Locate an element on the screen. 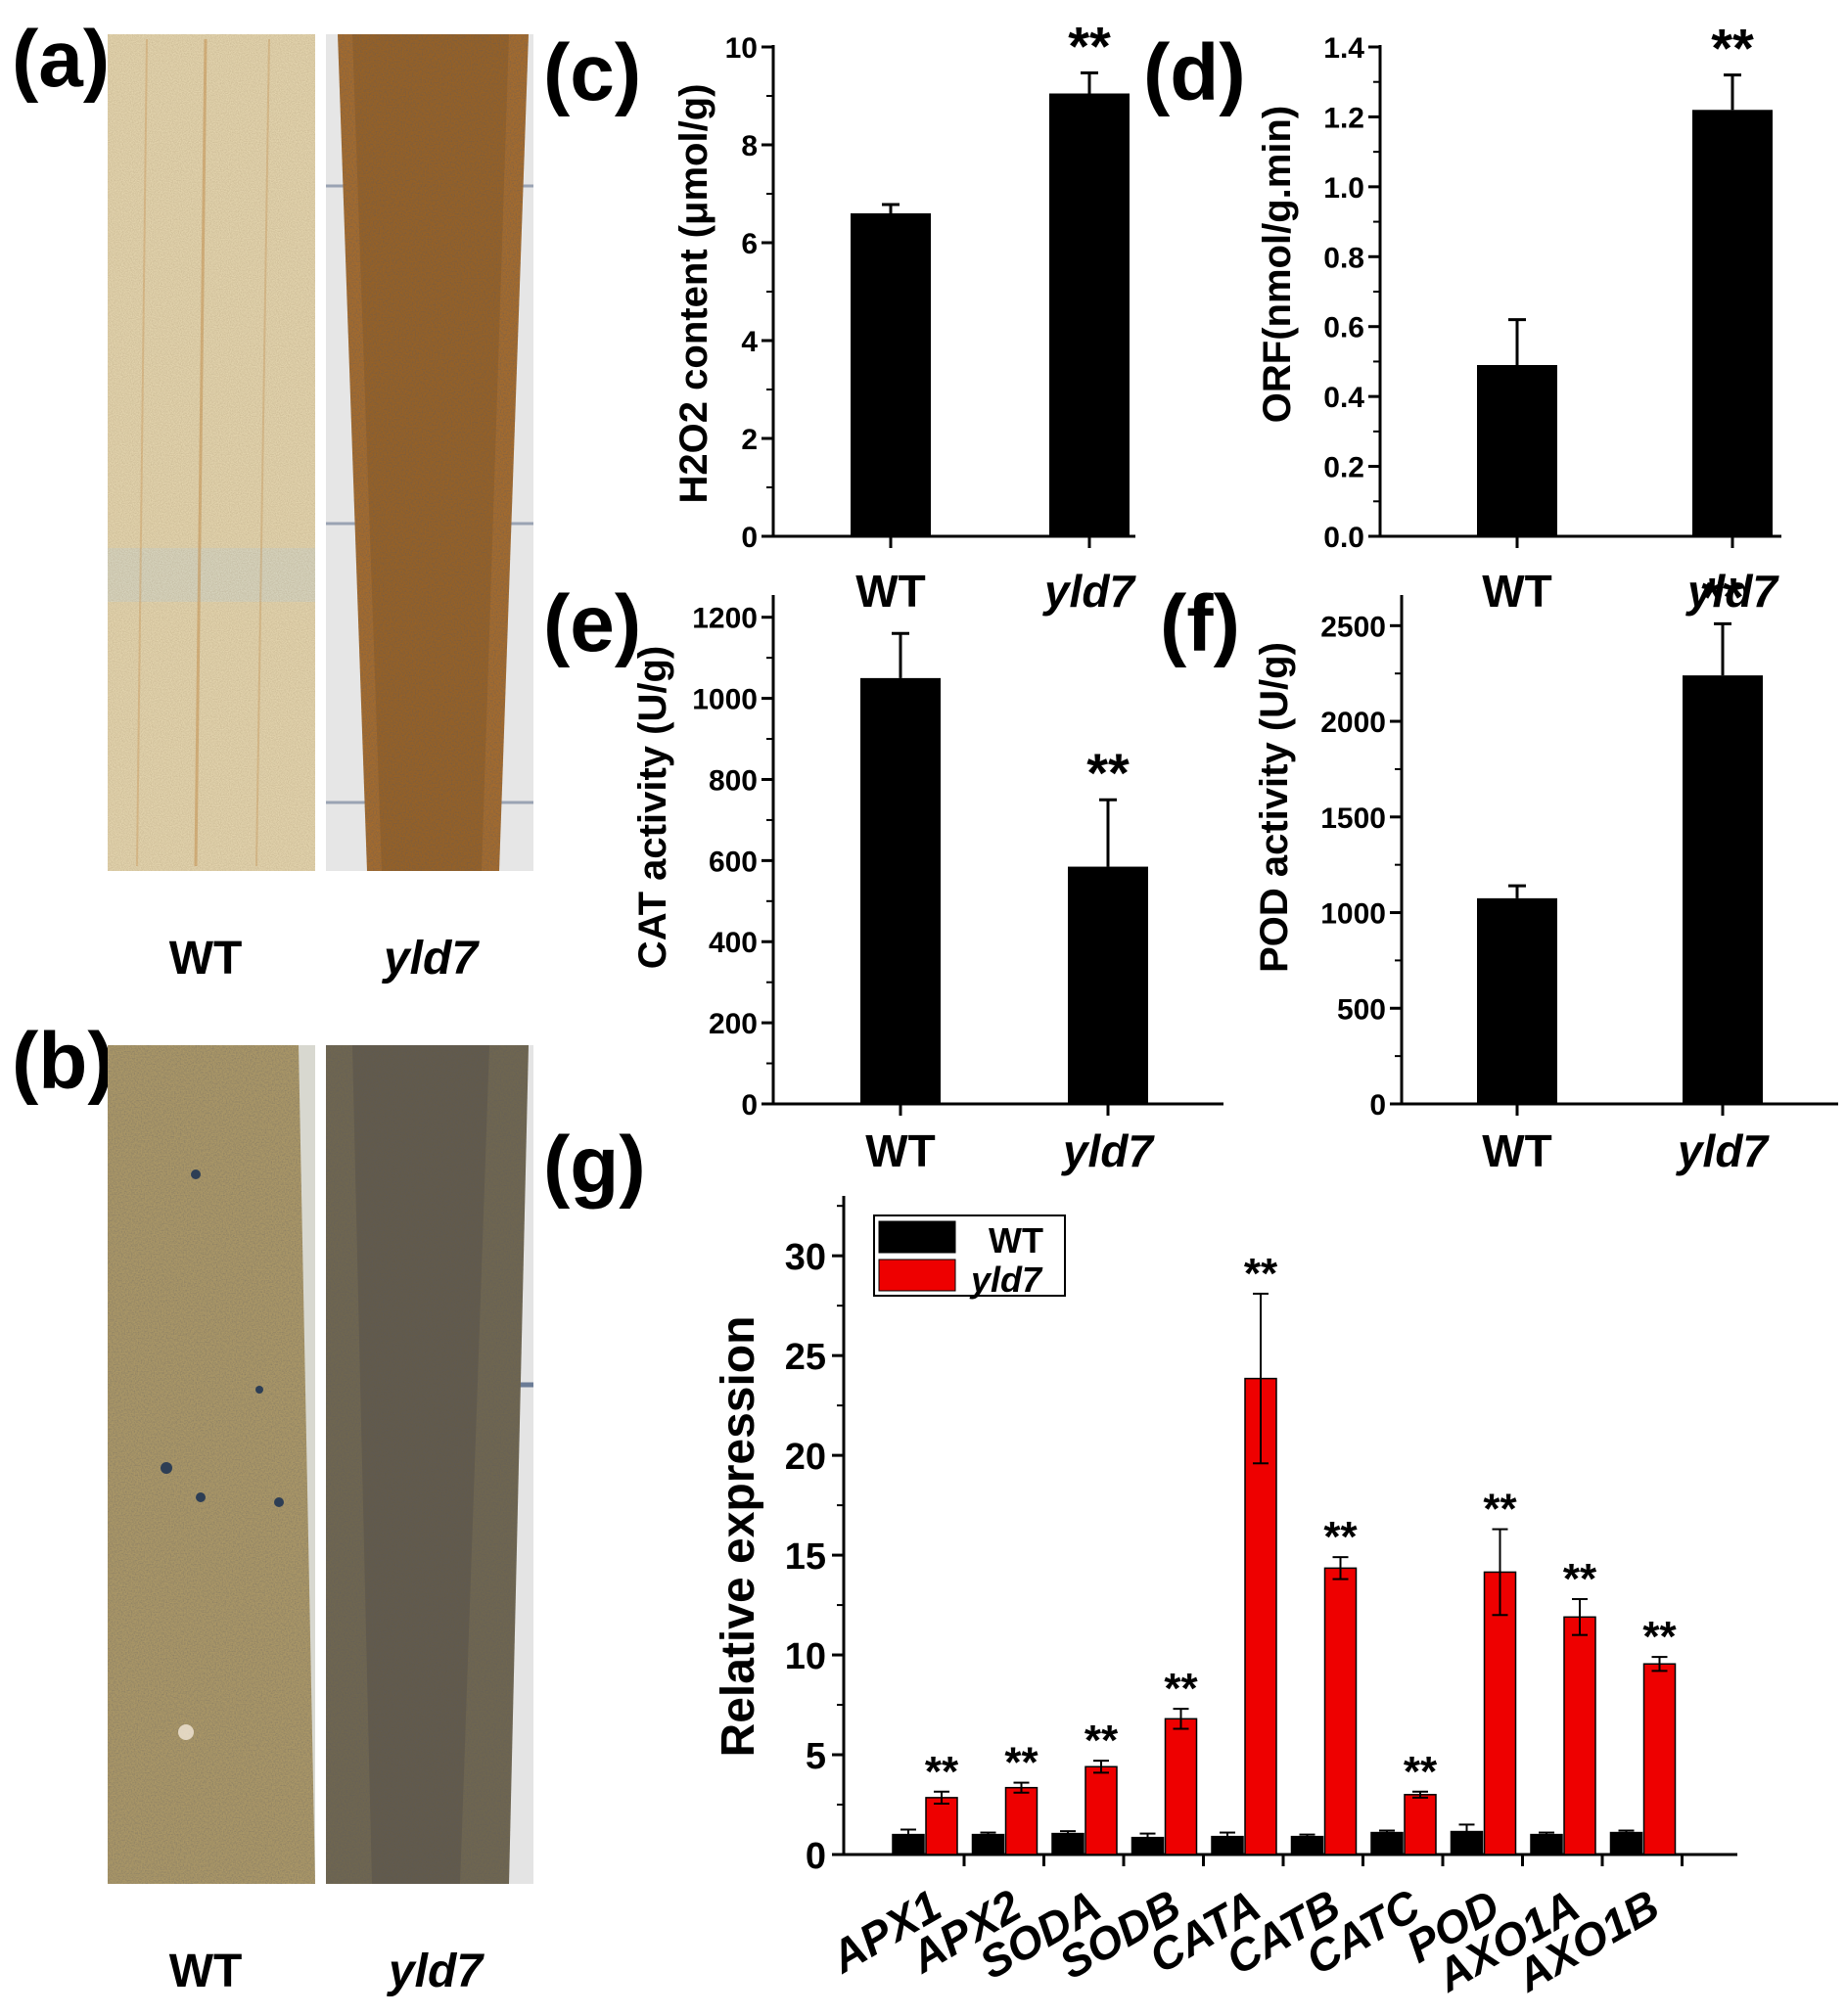 Image resolution: width=1846 pixels, height=2016 pixels. bar-sodb-yld7 is located at coordinates (1181, 1787).